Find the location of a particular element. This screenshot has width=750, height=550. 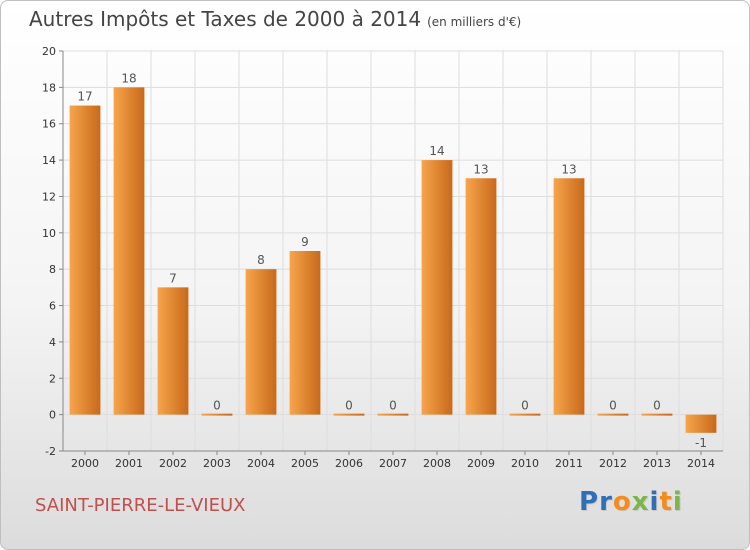

data-label: 17 is located at coordinates (84, 97).